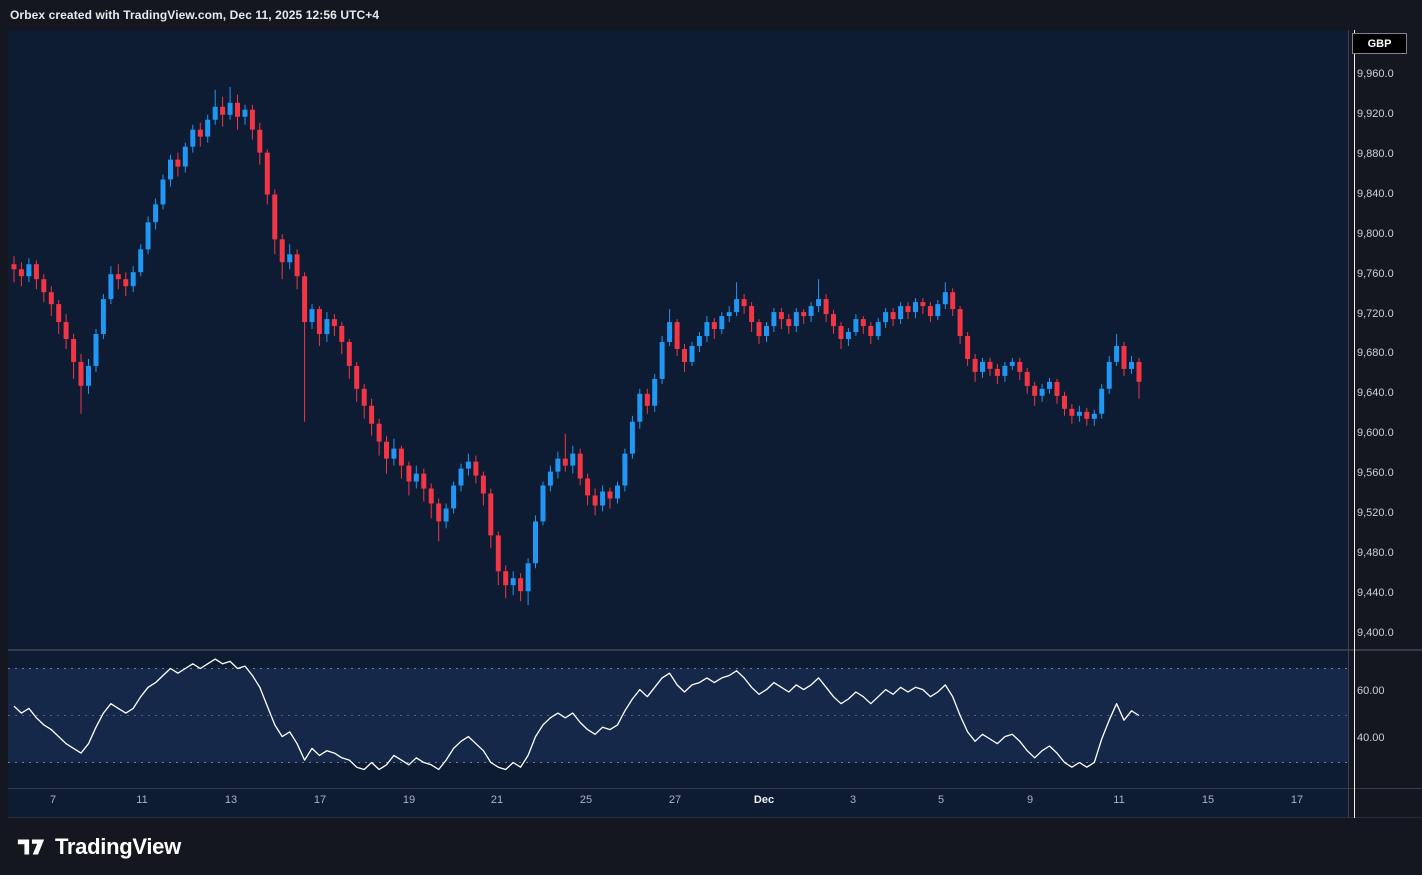  Describe the element at coordinates (1371, 738) in the screenshot. I see `rsi-axis-label: 40.00` at that location.